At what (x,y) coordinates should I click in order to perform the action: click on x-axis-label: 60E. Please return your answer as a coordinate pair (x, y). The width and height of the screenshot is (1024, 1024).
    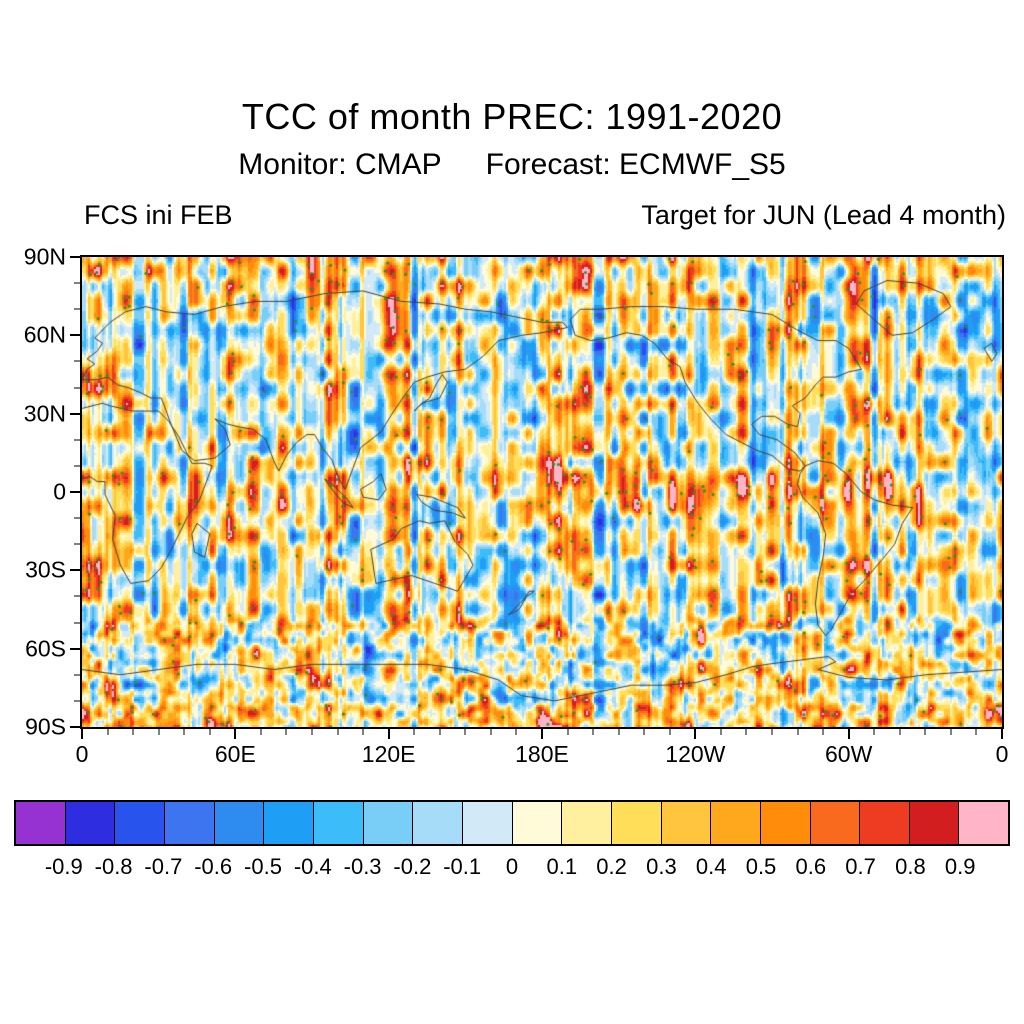
    Looking at the image, I should click on (235, 754).